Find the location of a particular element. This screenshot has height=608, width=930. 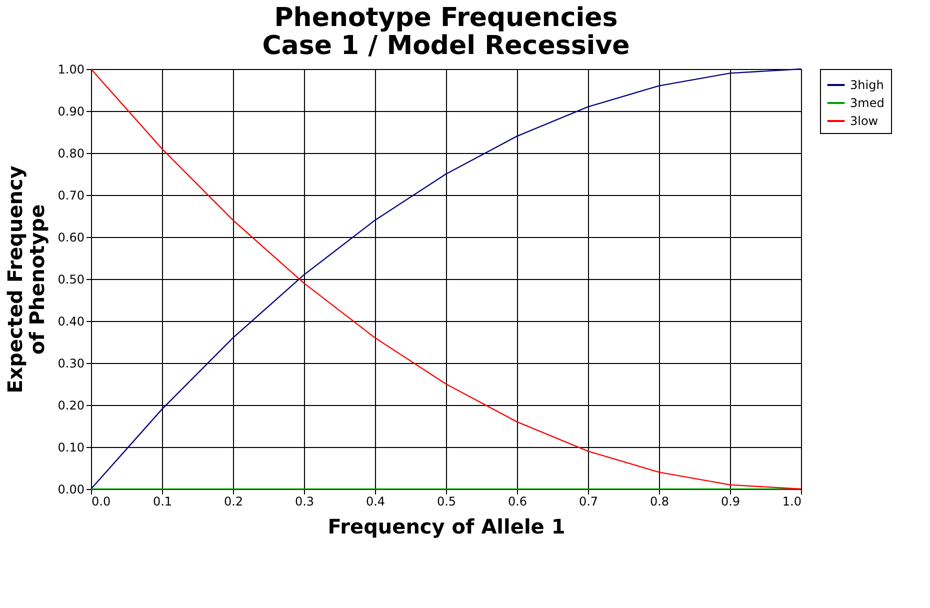

y-tick-label: 0.00 is located at coordinates (71, 489).